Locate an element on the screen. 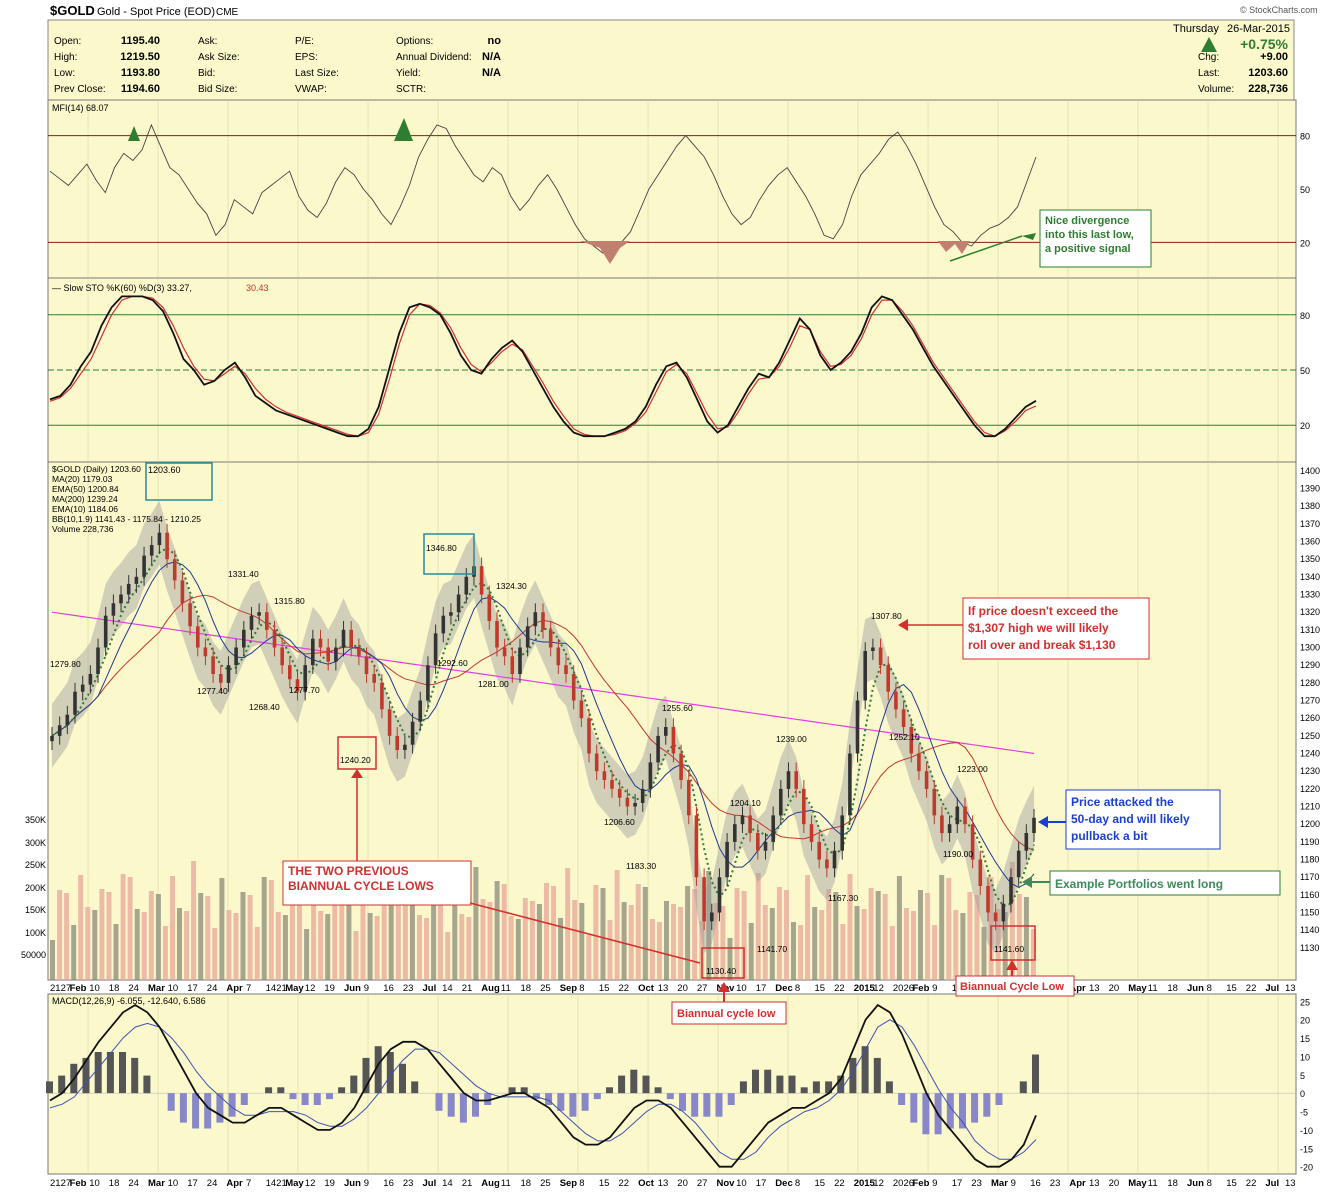  mfi-oversold-fill is located at coordinates (605, 252).